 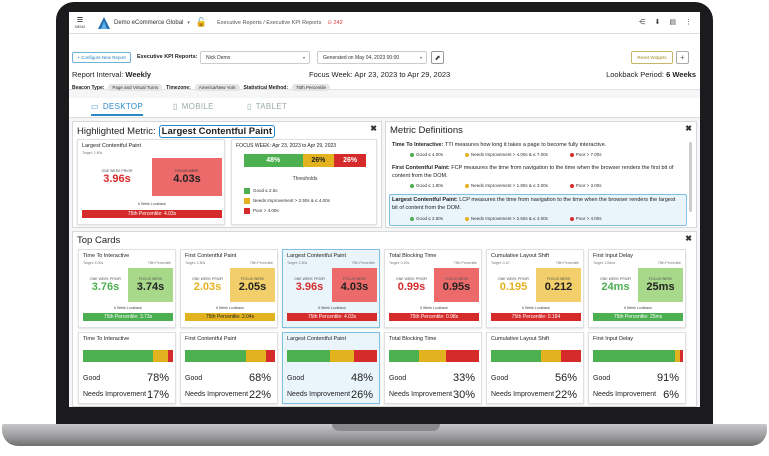 What do you see at coordinates (365, 356) in the screenshot?
I see `dist-poor` at bounding box center [365, 356].